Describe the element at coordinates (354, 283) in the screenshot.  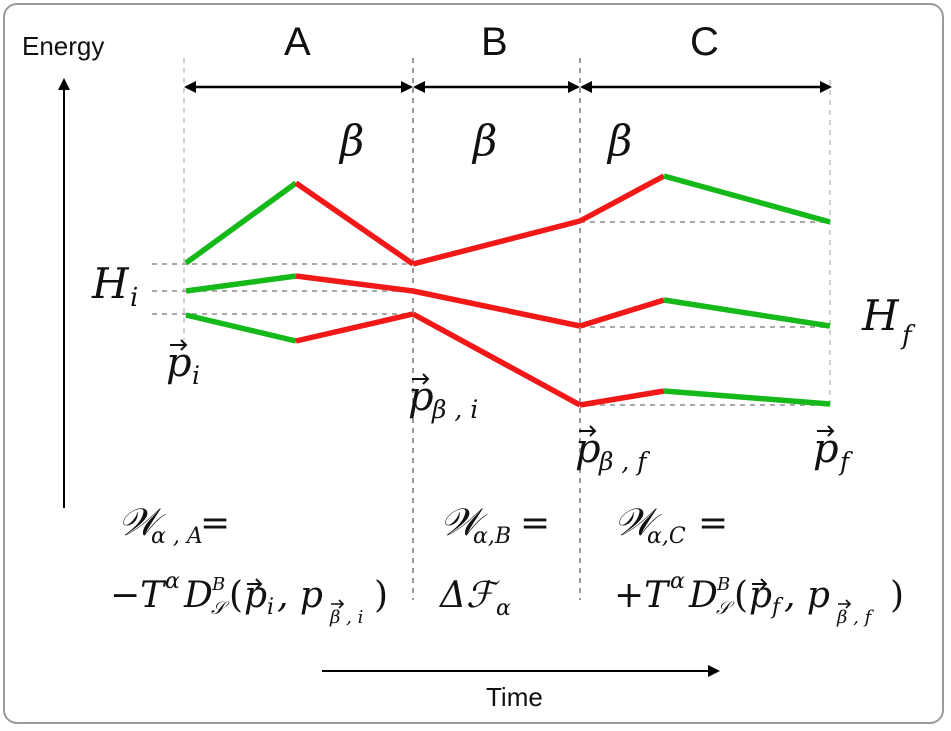
I see `level-mid-phase-a-fall` at that location.